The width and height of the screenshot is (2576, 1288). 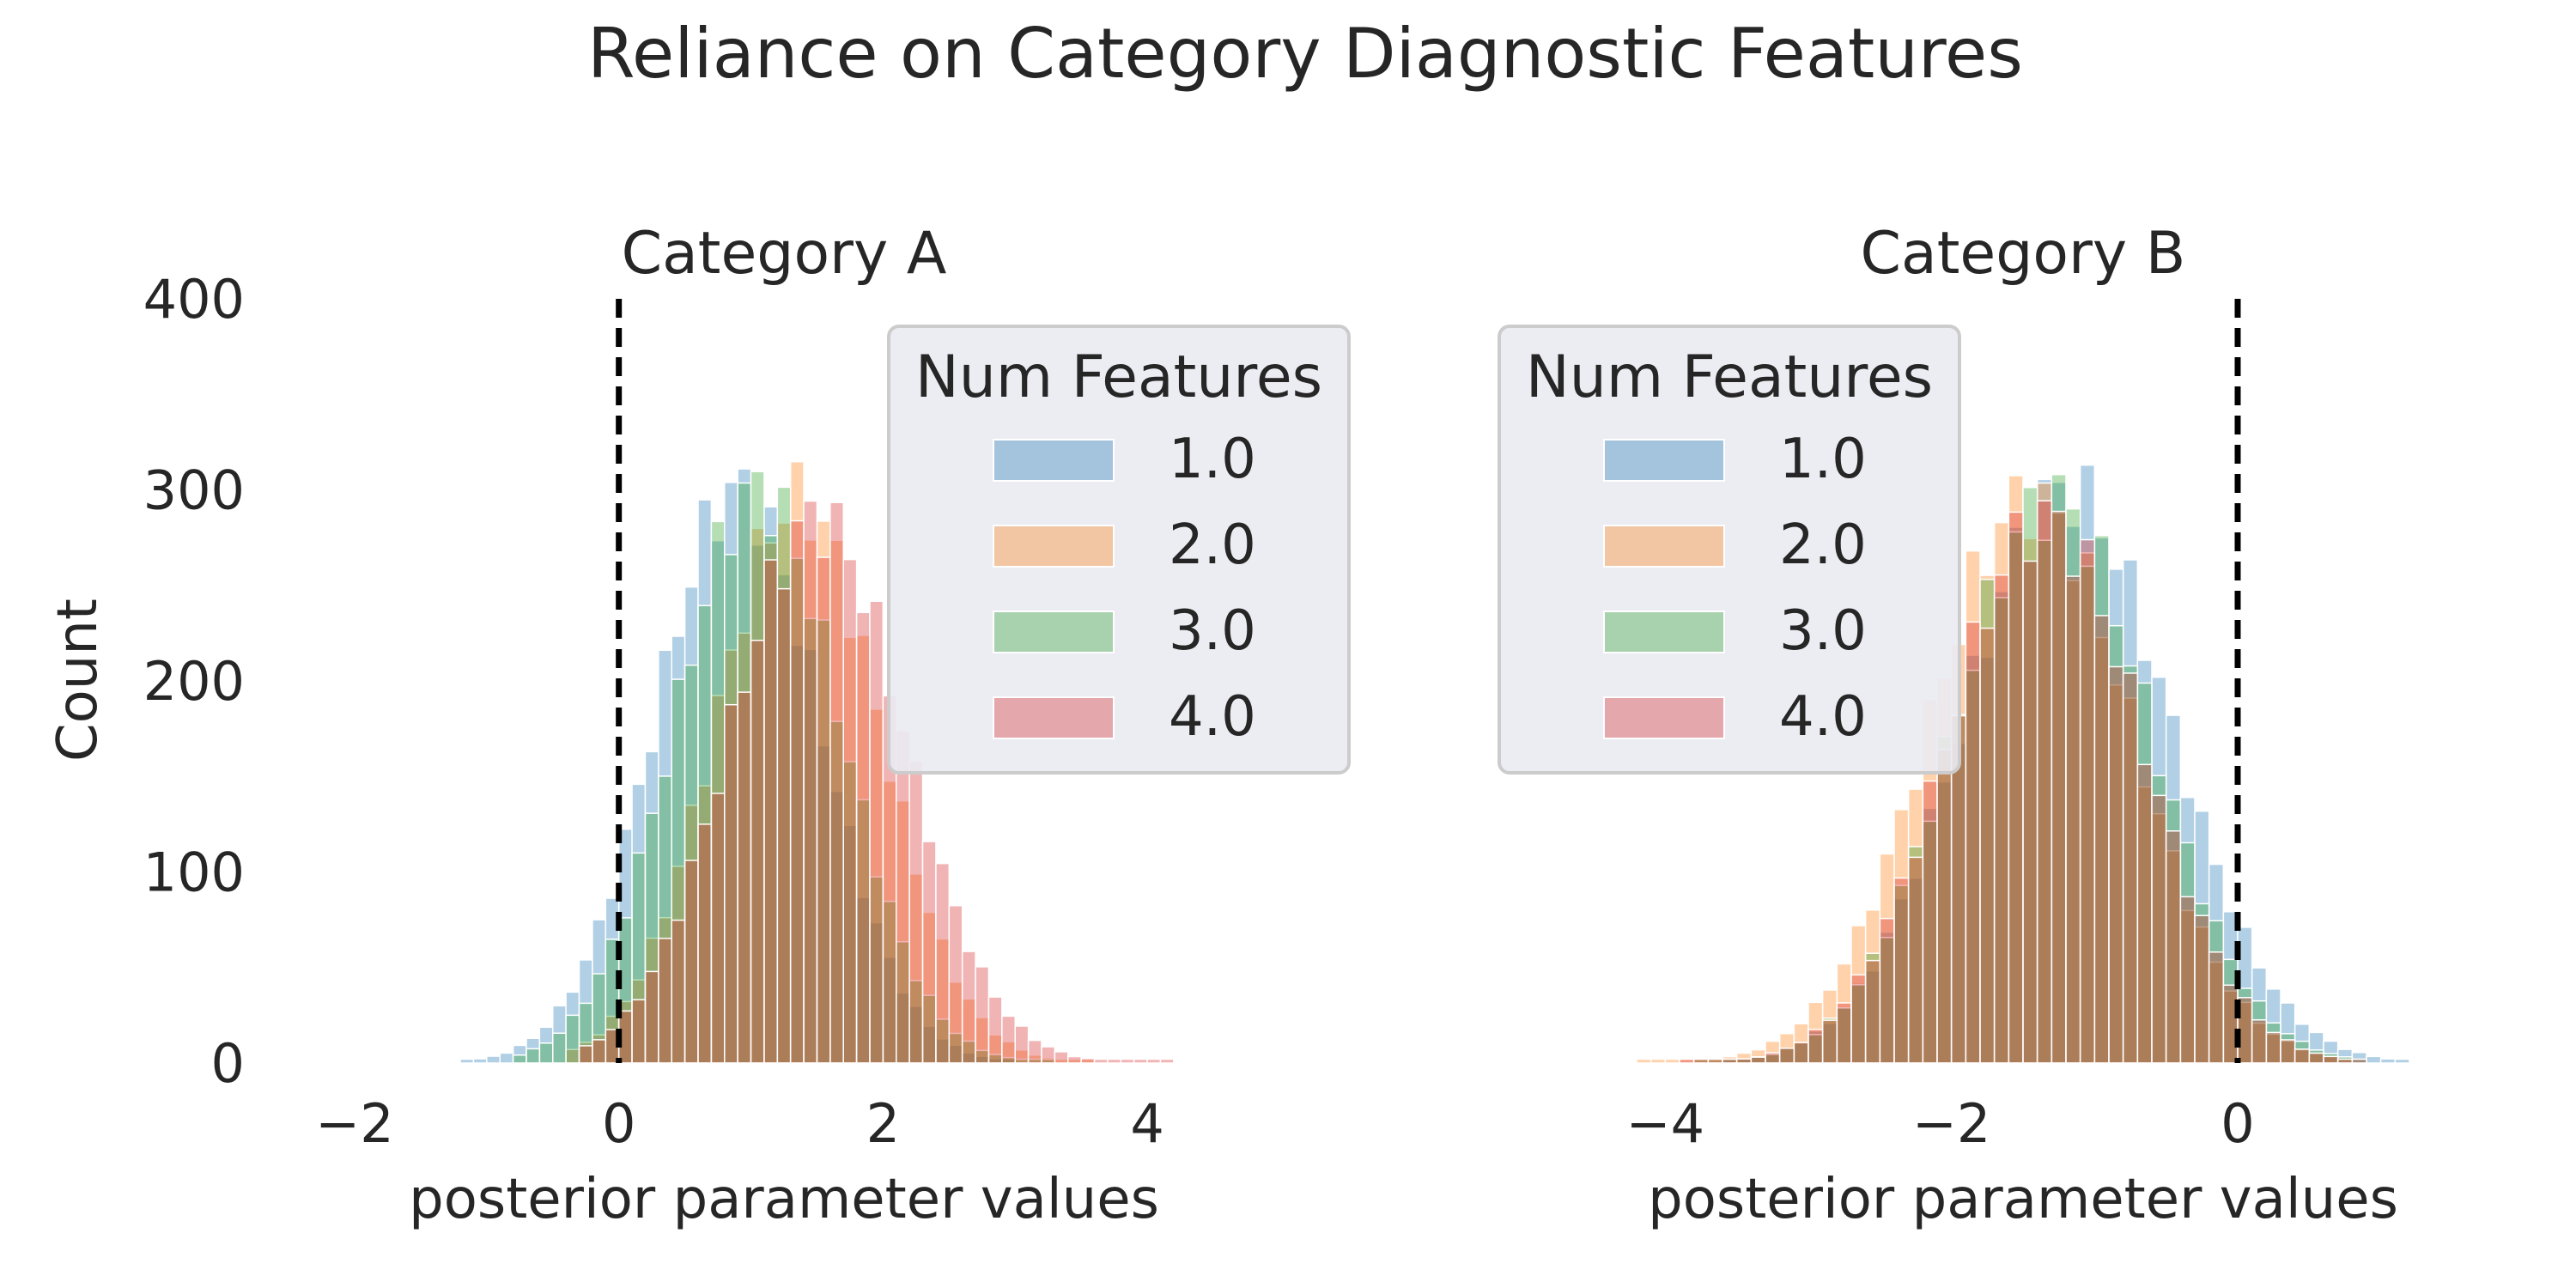 What do you see at coordinates (194, 872) in the screenshot?
I see `y-tick-label: 100` at bounding box center [194, 872].